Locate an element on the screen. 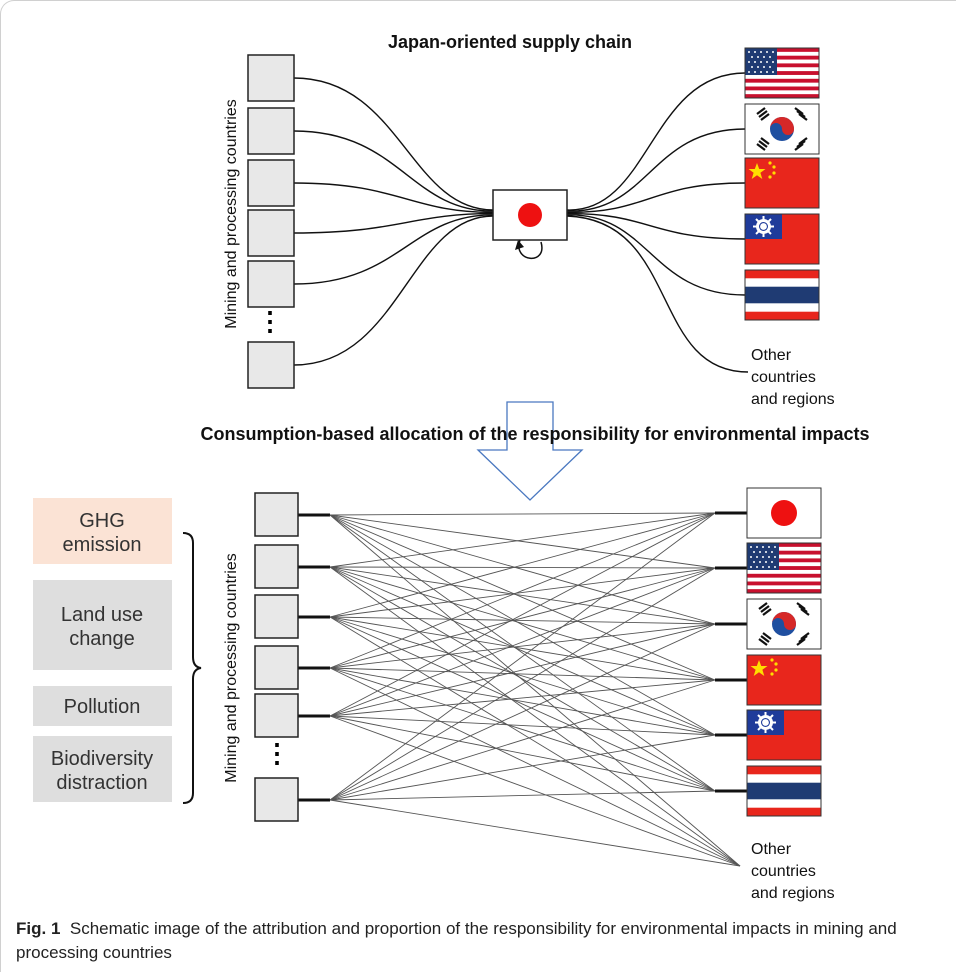 The height and width of the screenshot is (972, 956). impact-label-line1: Land use is located at coordinates (102, 615).